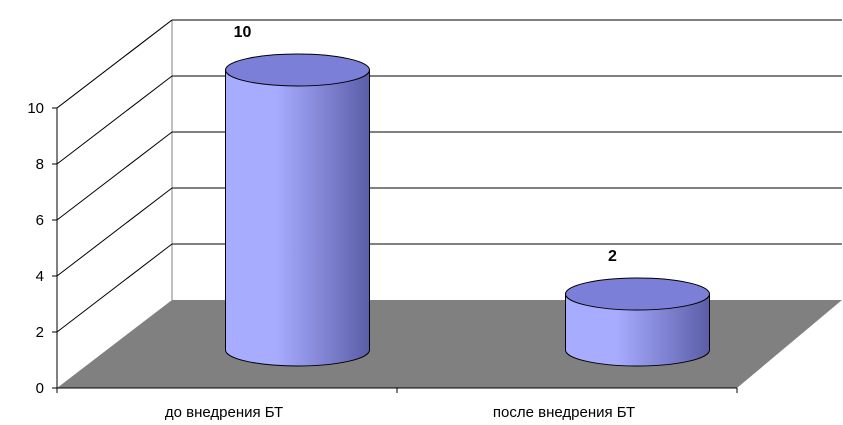  I want to click on y-axis: 0 2 4 6 8 10, so click(42, 248).